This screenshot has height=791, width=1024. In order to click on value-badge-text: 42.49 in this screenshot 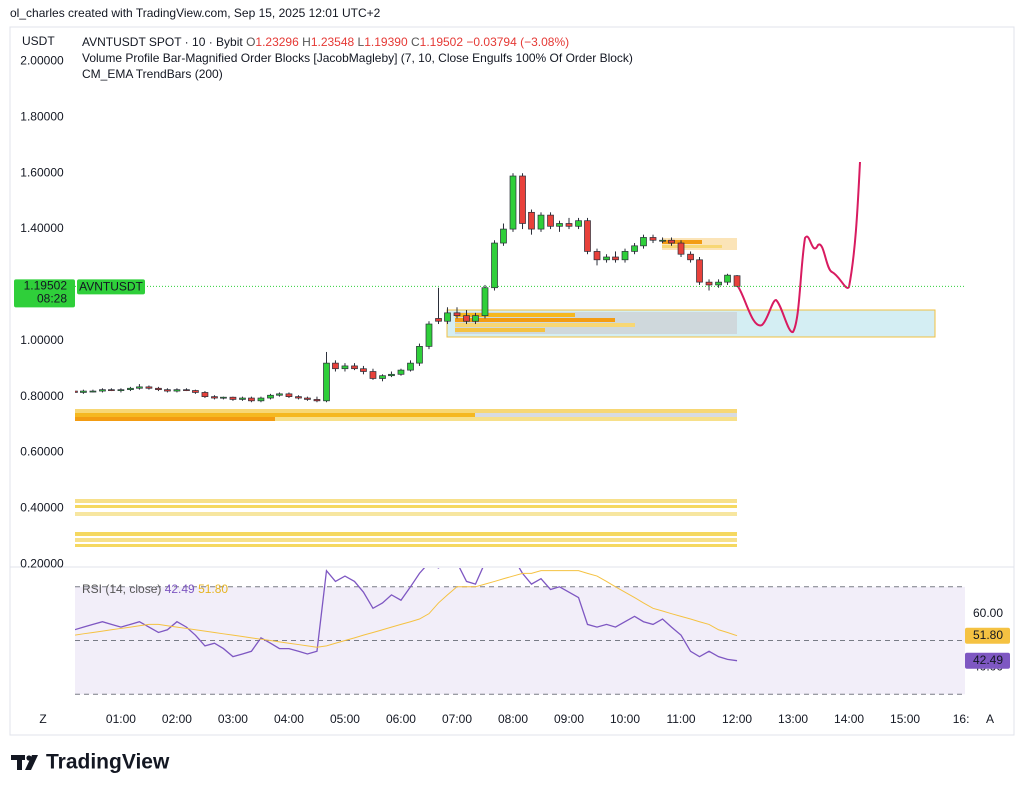, I will do `click(988, 660)`.